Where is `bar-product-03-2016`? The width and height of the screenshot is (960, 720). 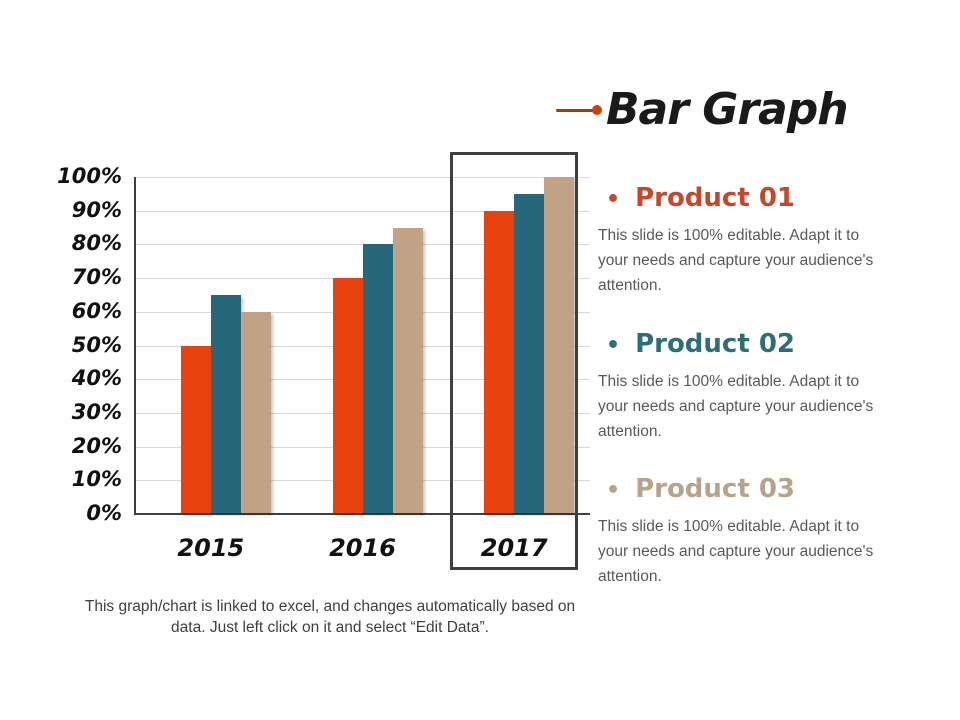
bar-product-03-2016 is located at coordinates (407, 370).